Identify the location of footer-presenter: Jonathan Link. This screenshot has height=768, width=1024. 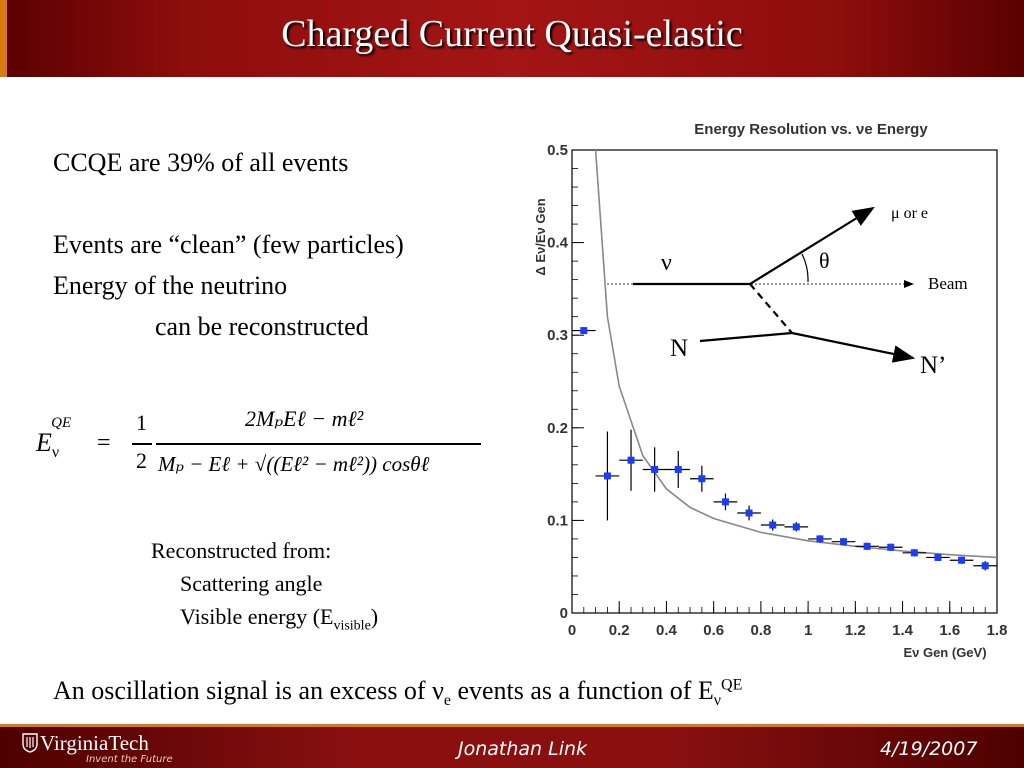
(523, 749).